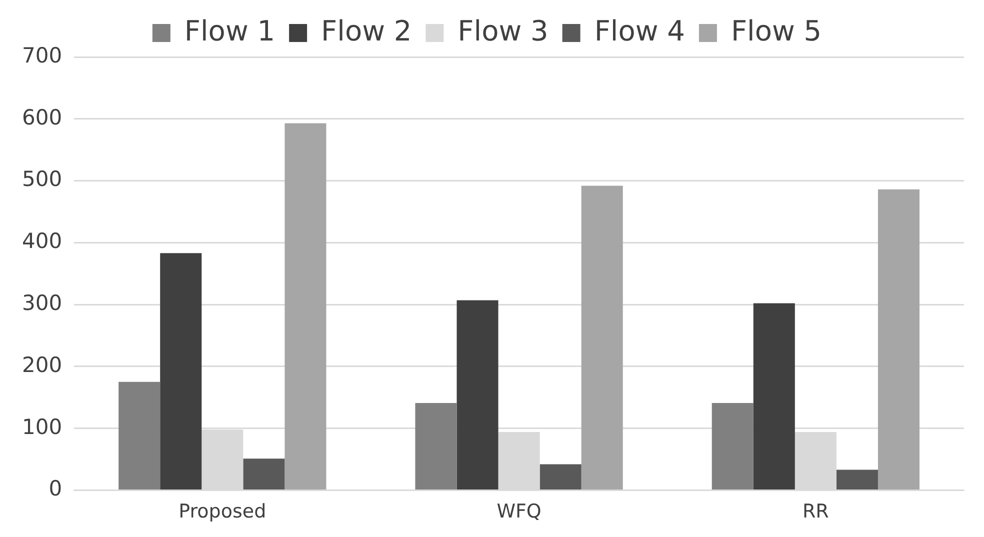 This screenshot has height=537, width=984. I want to click on y-tick-label: 700, so click(42, 55).